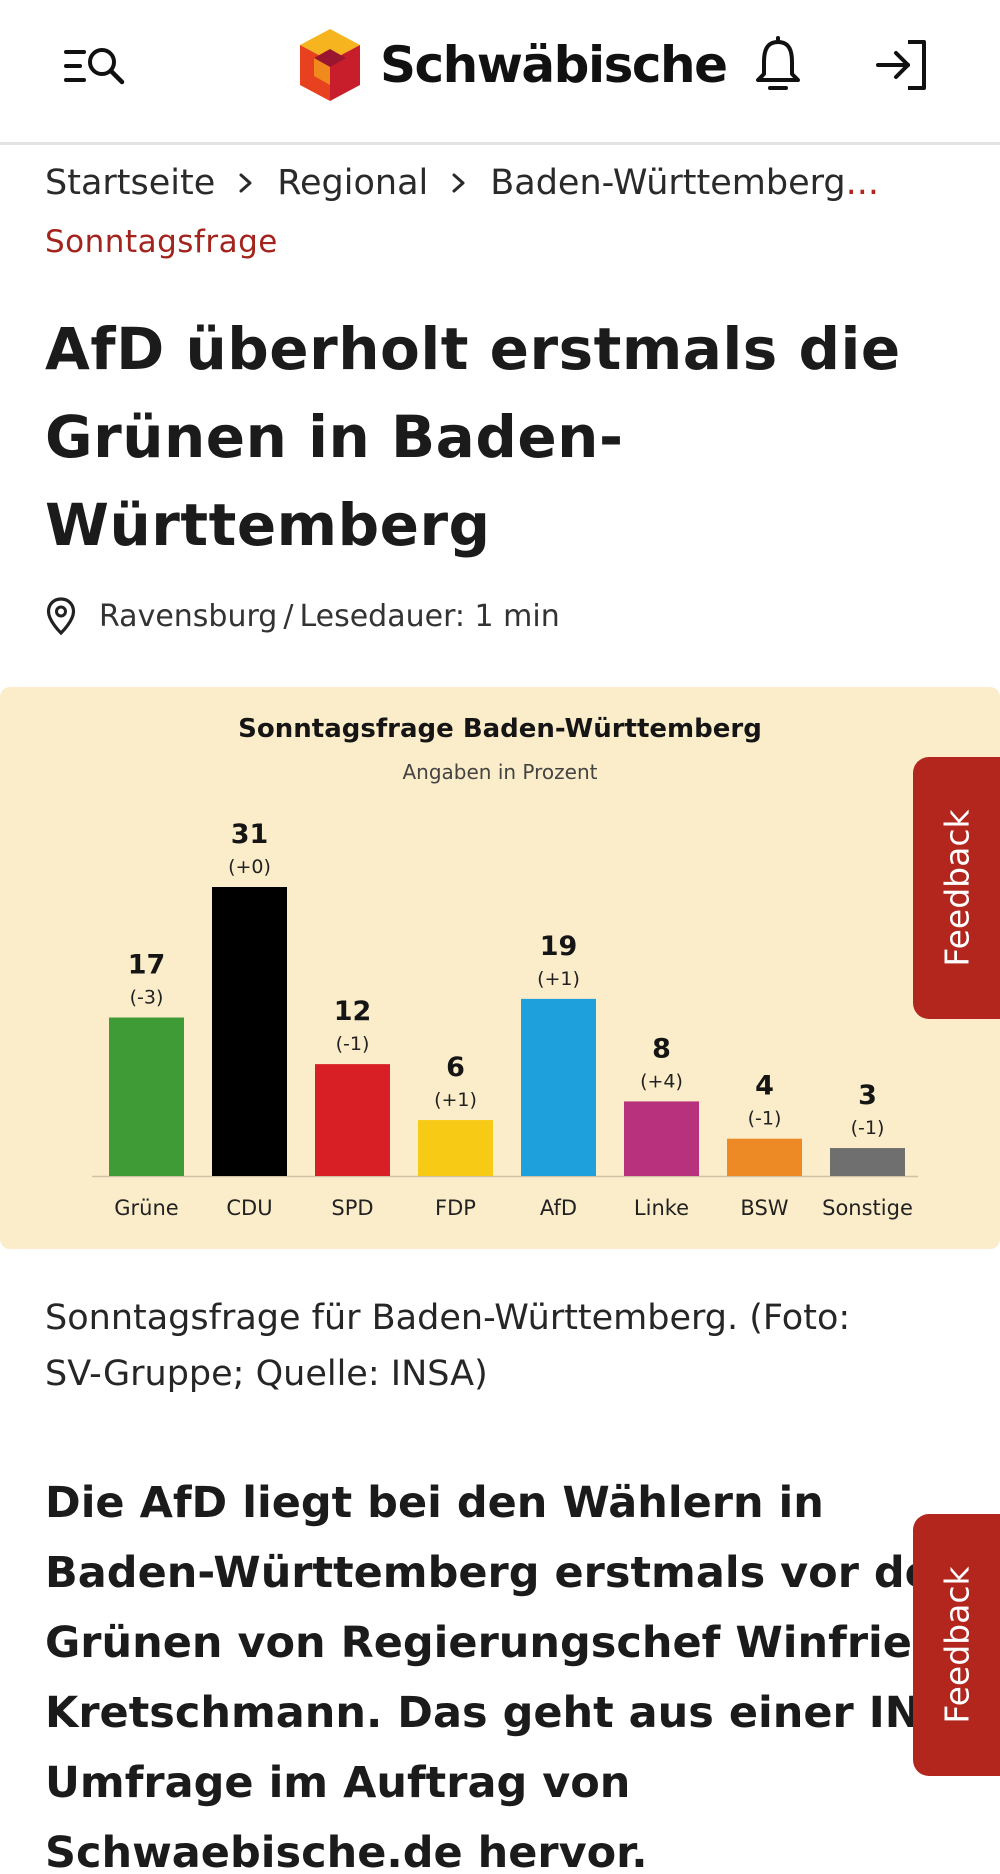 The width and height of the screenshot is (1000, 1874). What do you see at coordinates (249, 1031) in the screenshot?
I see `bar-cdu` at bounding box center [249, 1031].